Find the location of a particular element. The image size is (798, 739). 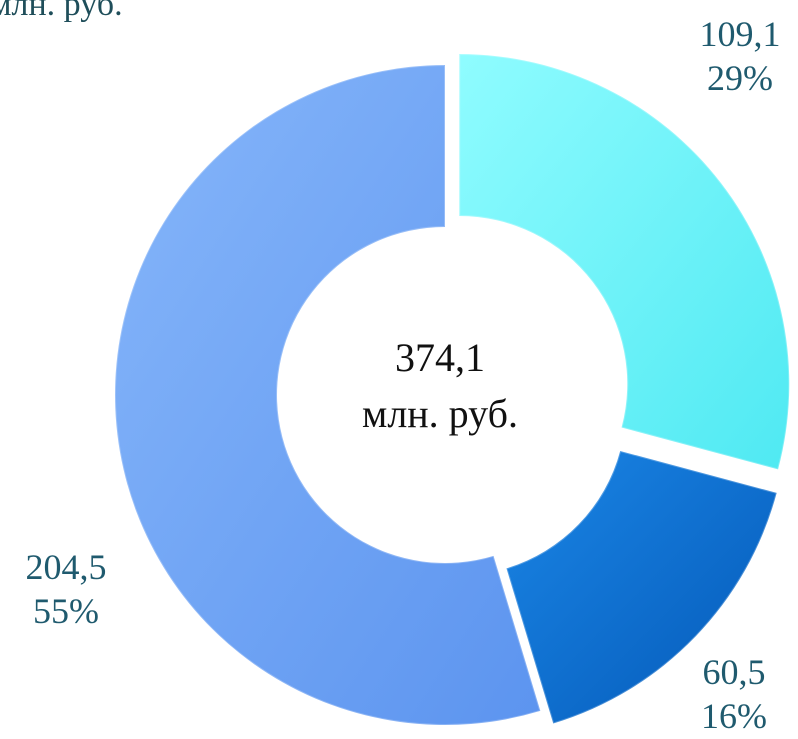

unit-label-cropped: млн. руб. is located at coordinates (61, 11).